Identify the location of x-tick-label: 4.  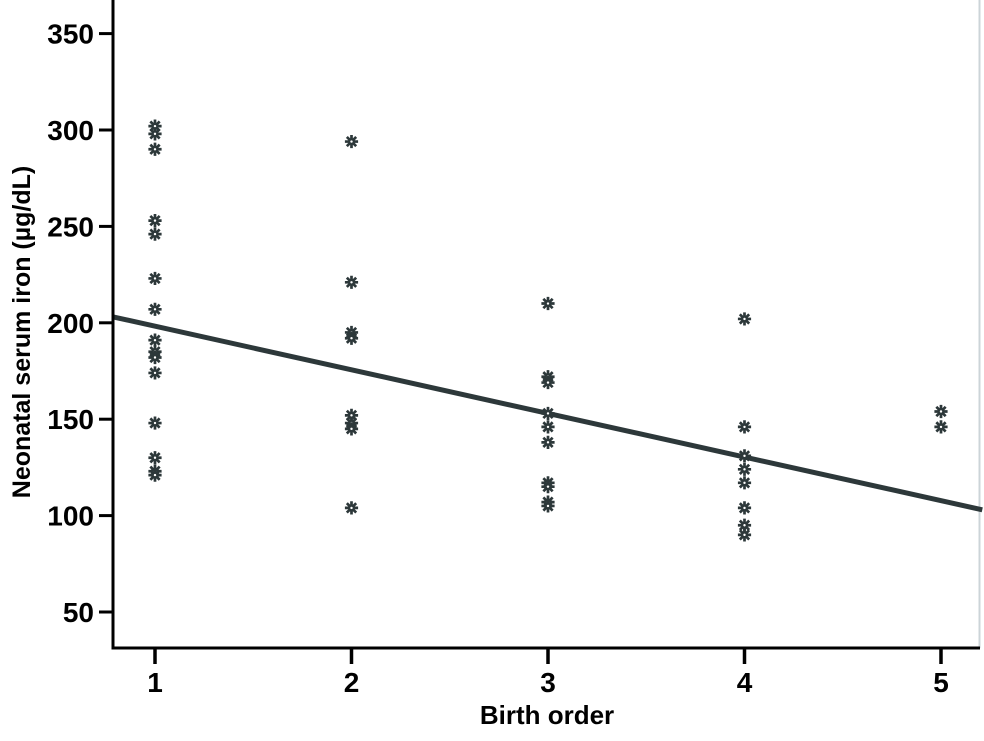
(745, 682).